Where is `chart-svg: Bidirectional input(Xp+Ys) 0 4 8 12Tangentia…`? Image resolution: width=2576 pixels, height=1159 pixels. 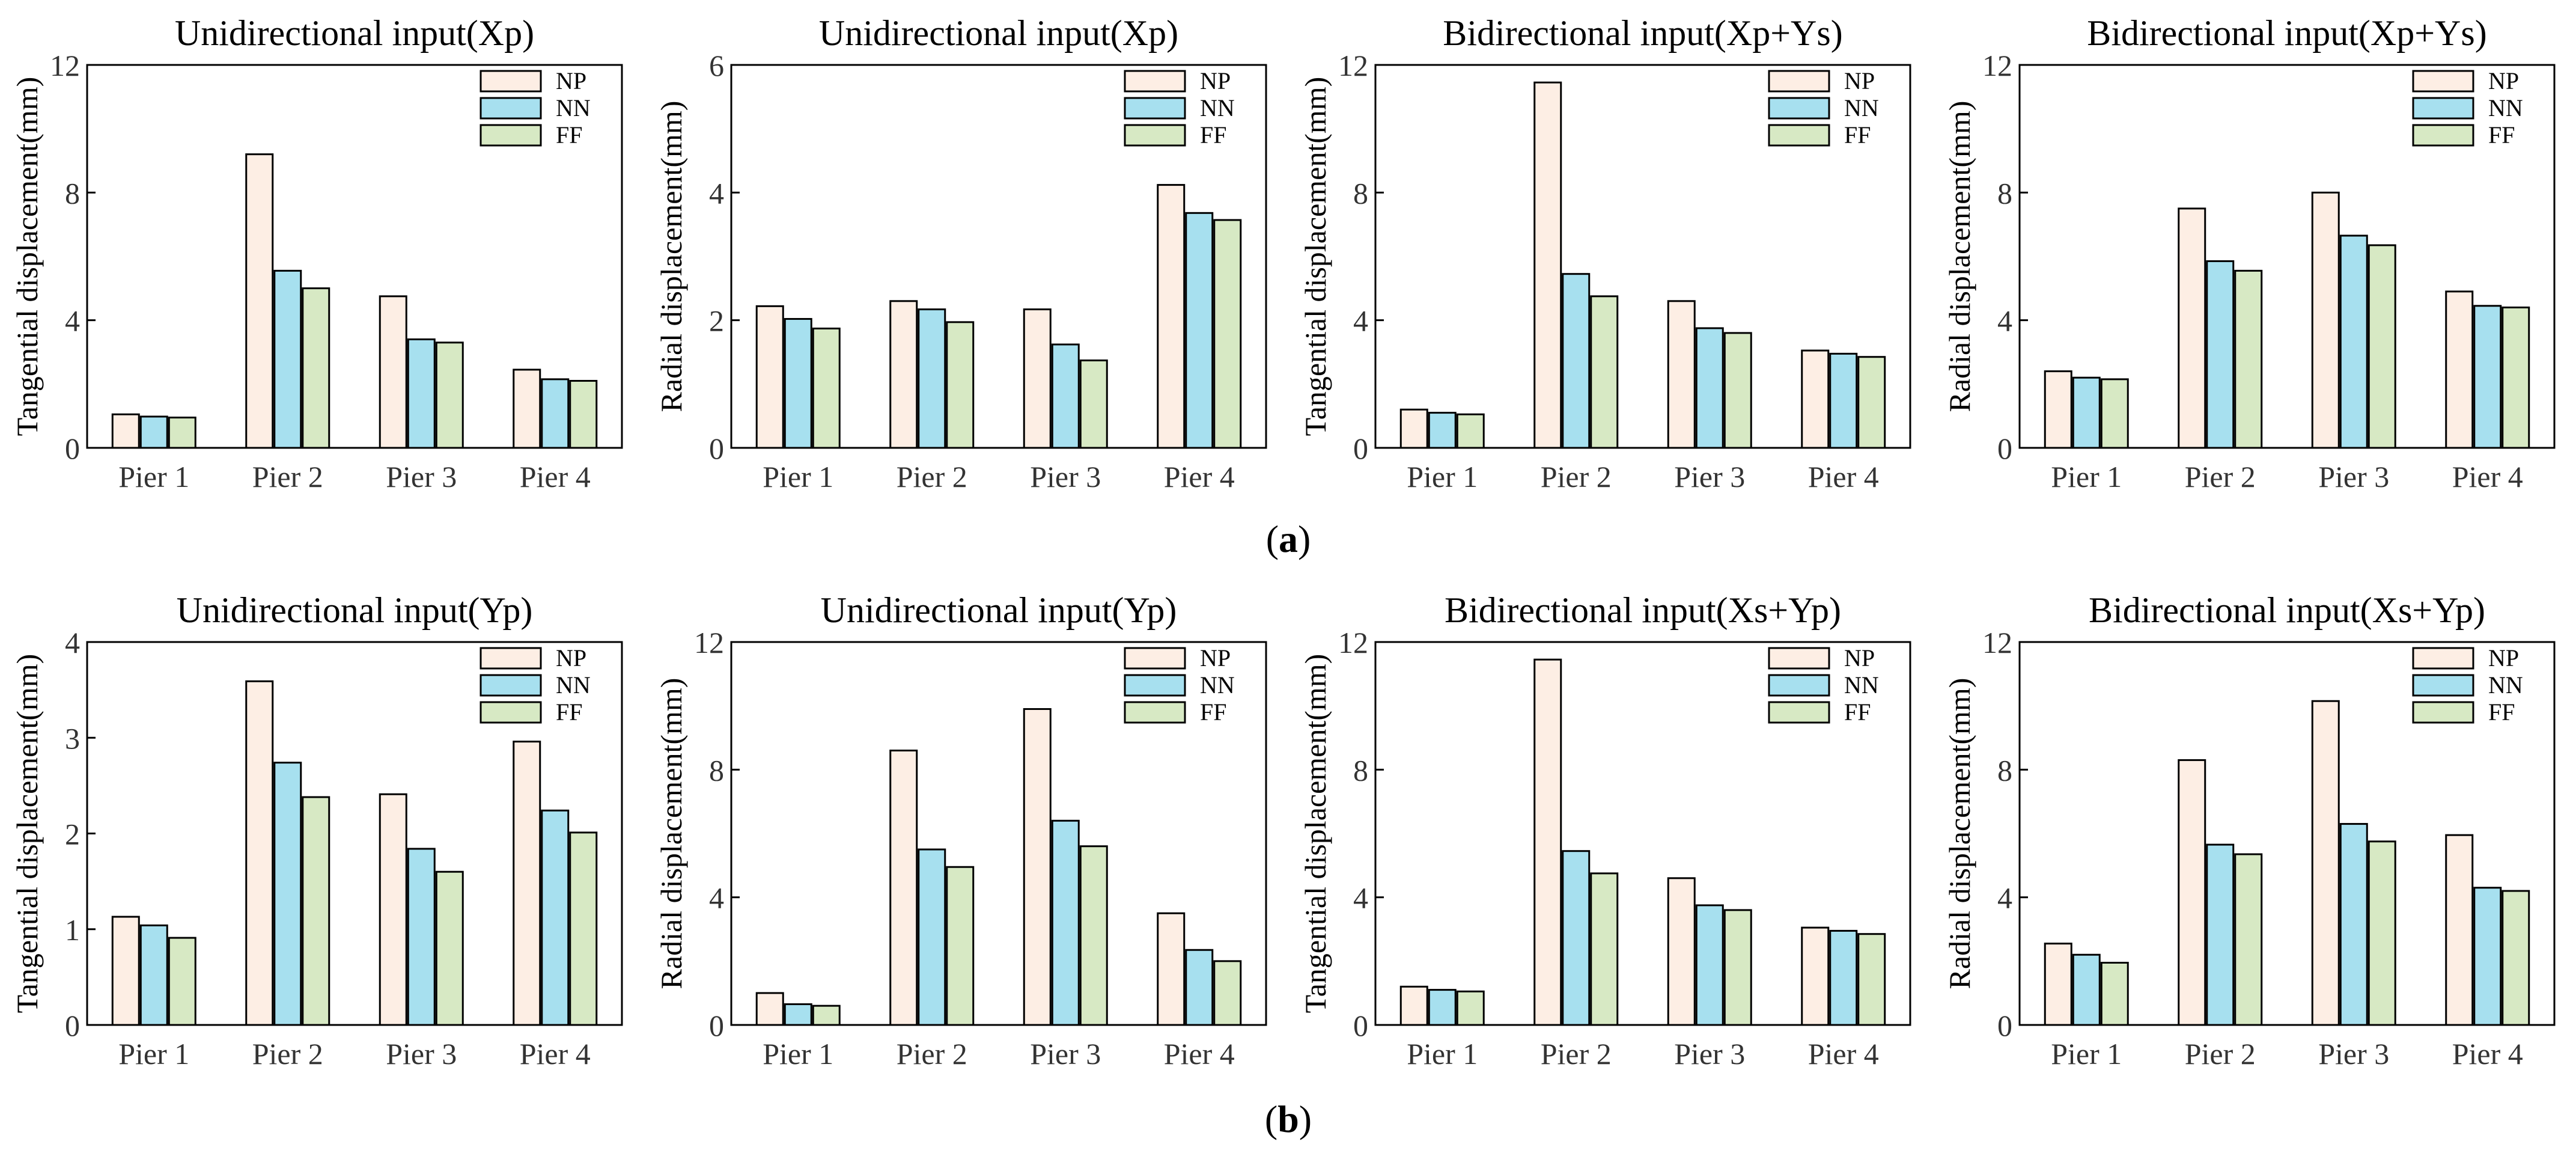 chart-svg: Bidirectional input(Xp+Ys) 0 4 8 12Tangentia… is located at coordinates (1605, 253).